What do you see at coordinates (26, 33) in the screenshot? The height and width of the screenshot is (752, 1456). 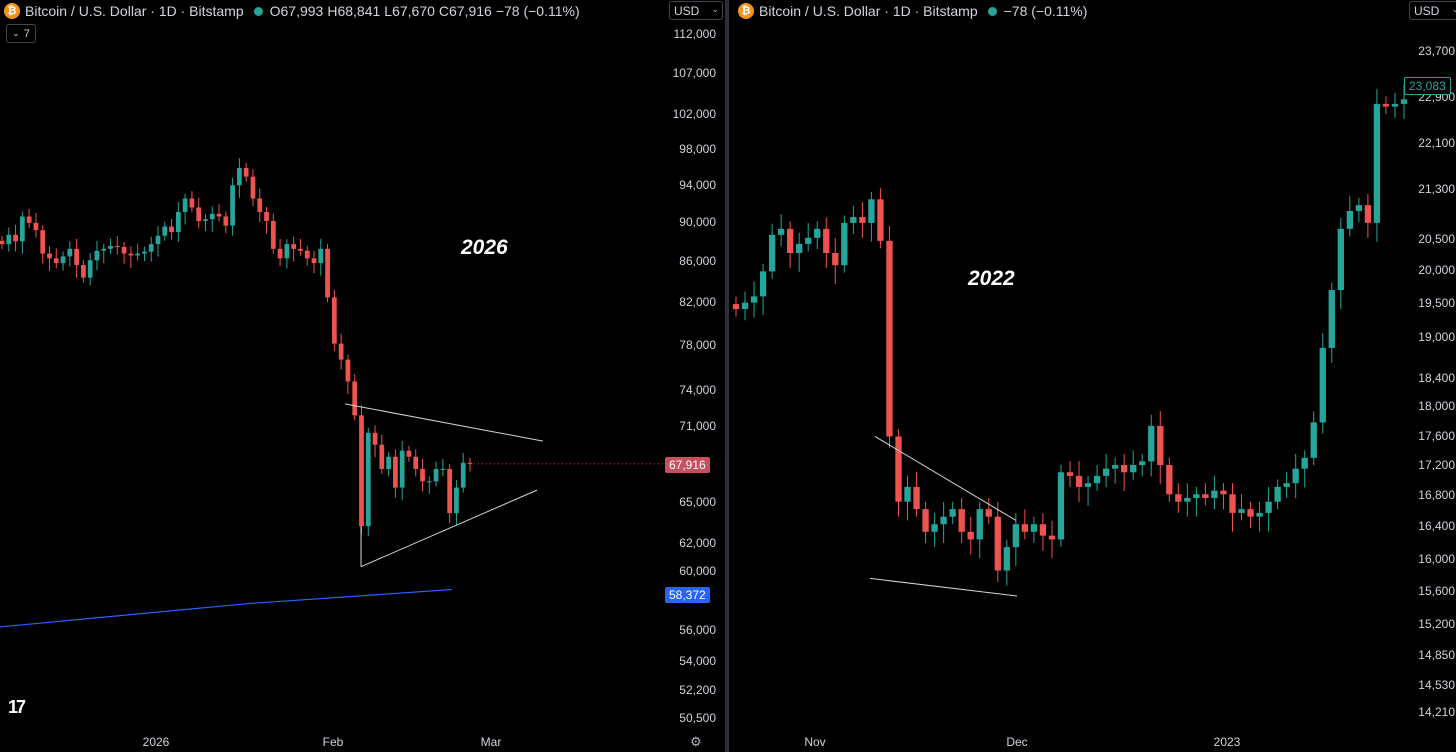 I see `indicators-count: 7` at bounding box center [26, 33].